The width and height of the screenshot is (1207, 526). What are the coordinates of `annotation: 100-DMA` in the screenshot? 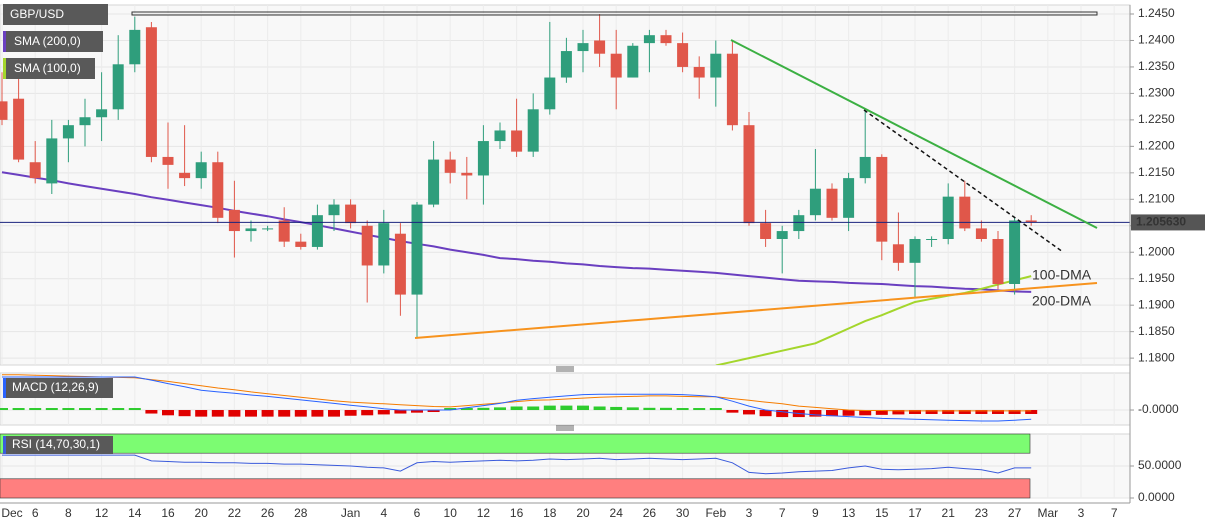 It's located at (1062, 275).